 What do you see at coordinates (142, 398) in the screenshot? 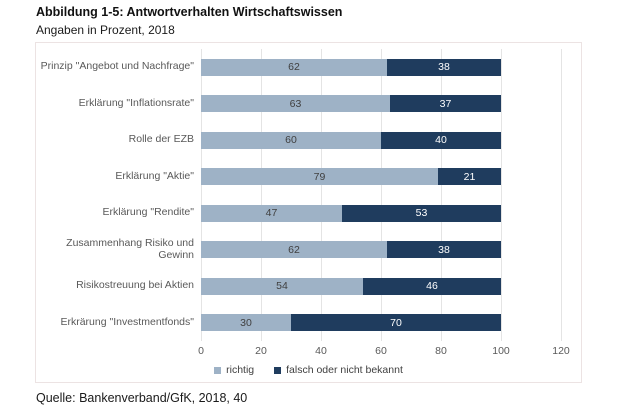
I see `source-citation: Quelle: Bankenverband/GfK, 2018, 40` at bounding box center [142, 398].